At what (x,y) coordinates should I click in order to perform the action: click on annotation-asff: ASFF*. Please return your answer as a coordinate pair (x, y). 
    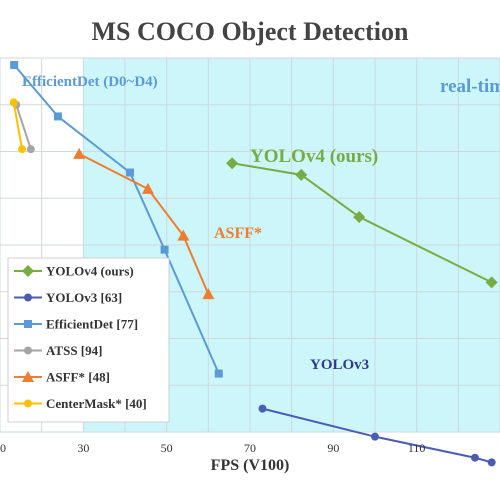
    Looking at the image, I should click on (238, 233).